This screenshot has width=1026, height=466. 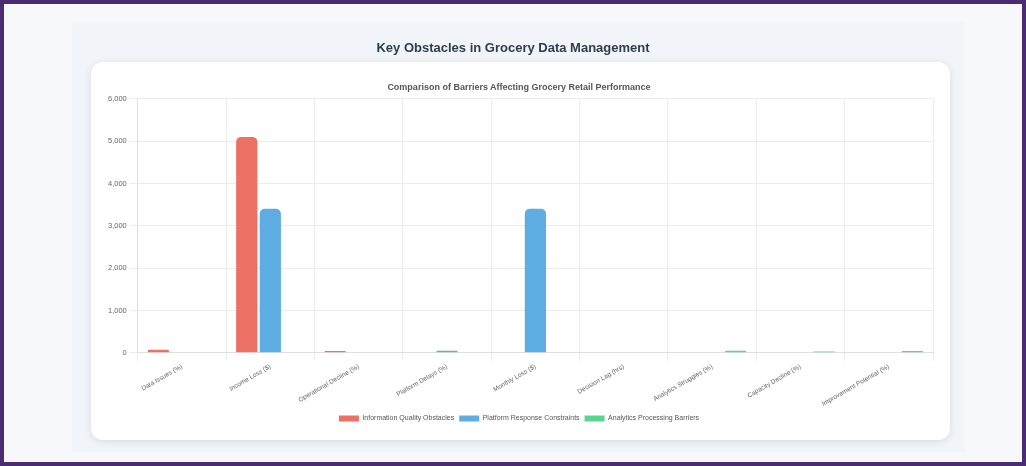 I want to click on chart-subtitle: Comparison of Barriers Affecting Grocery Retail Performance, so click(x=519, y=86).